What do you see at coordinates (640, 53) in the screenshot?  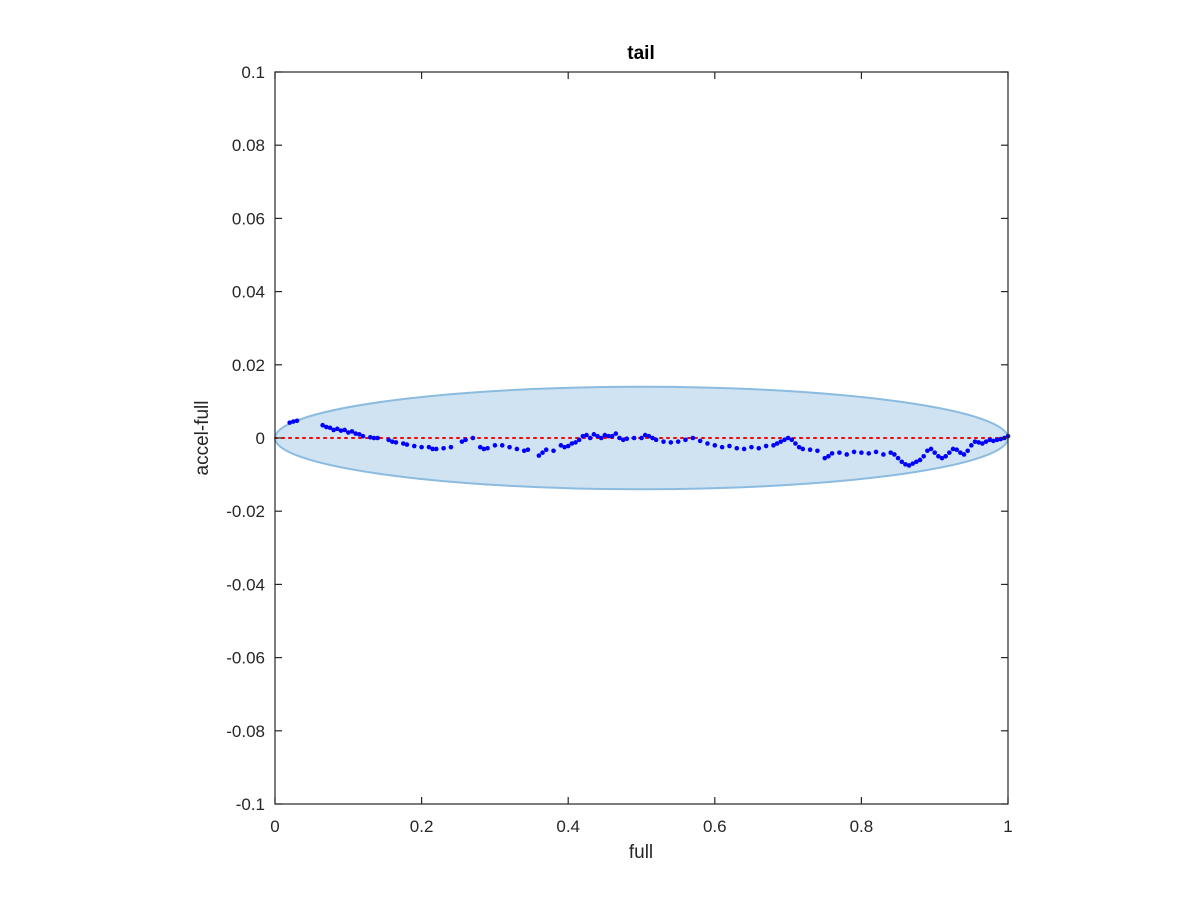 I see `chart-title: tail` at bounding box center [640, 53].